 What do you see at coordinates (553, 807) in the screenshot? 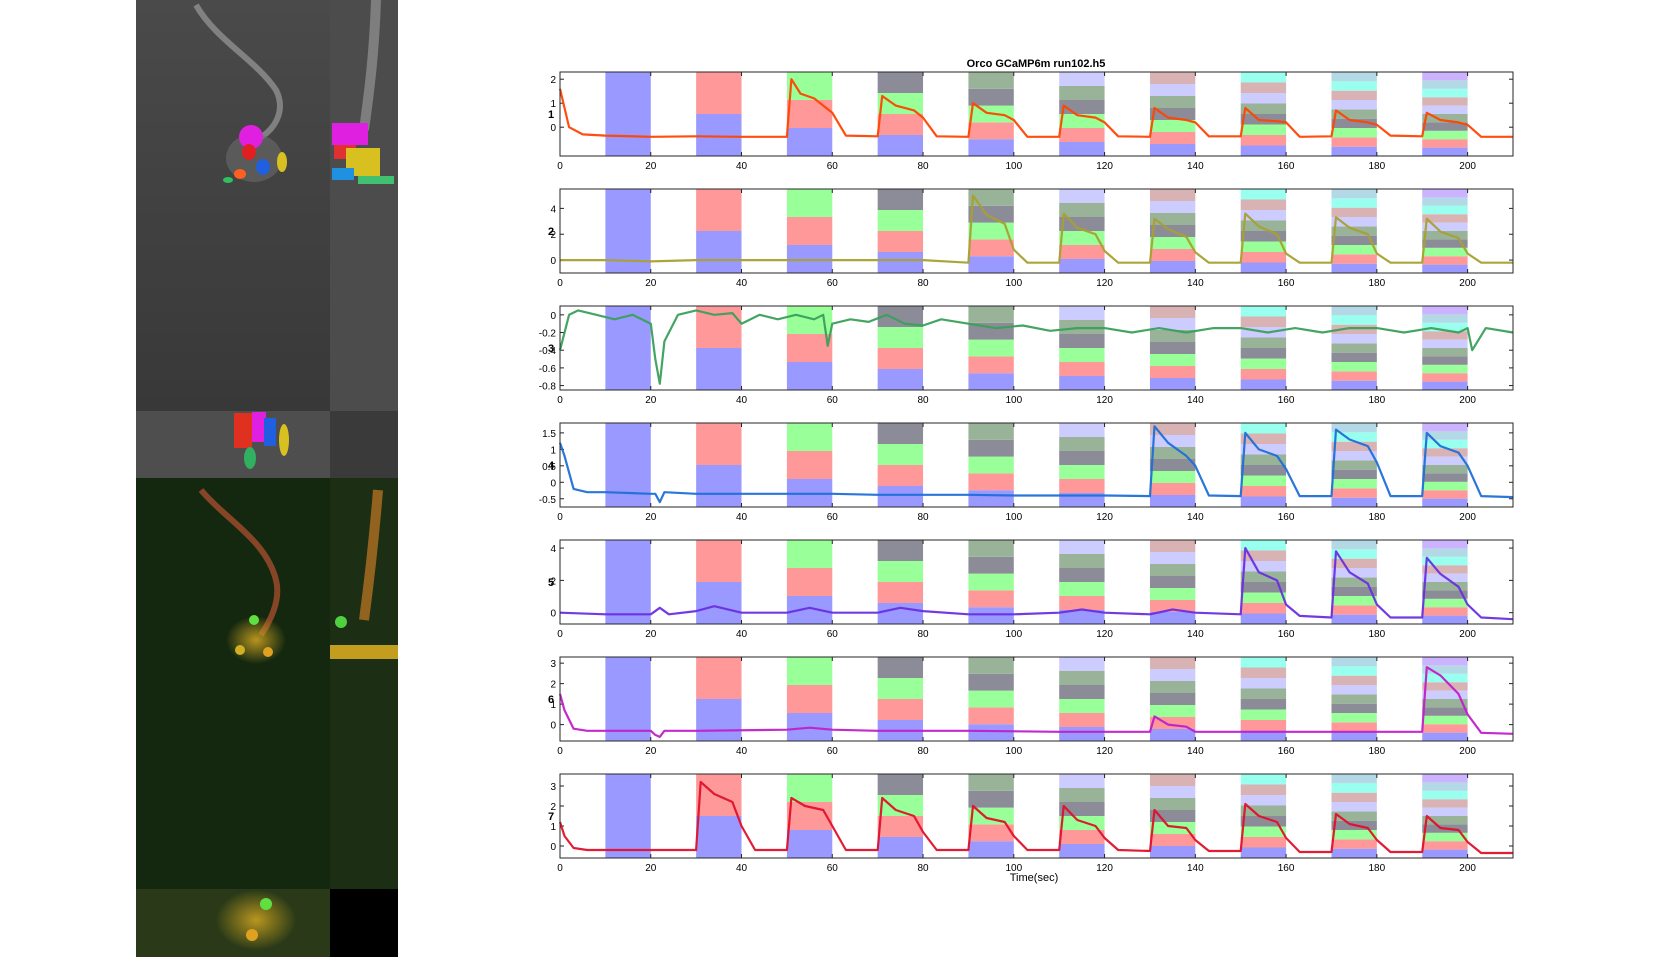
I see `y-tick-label: 2` at bounding box center [553, 807].